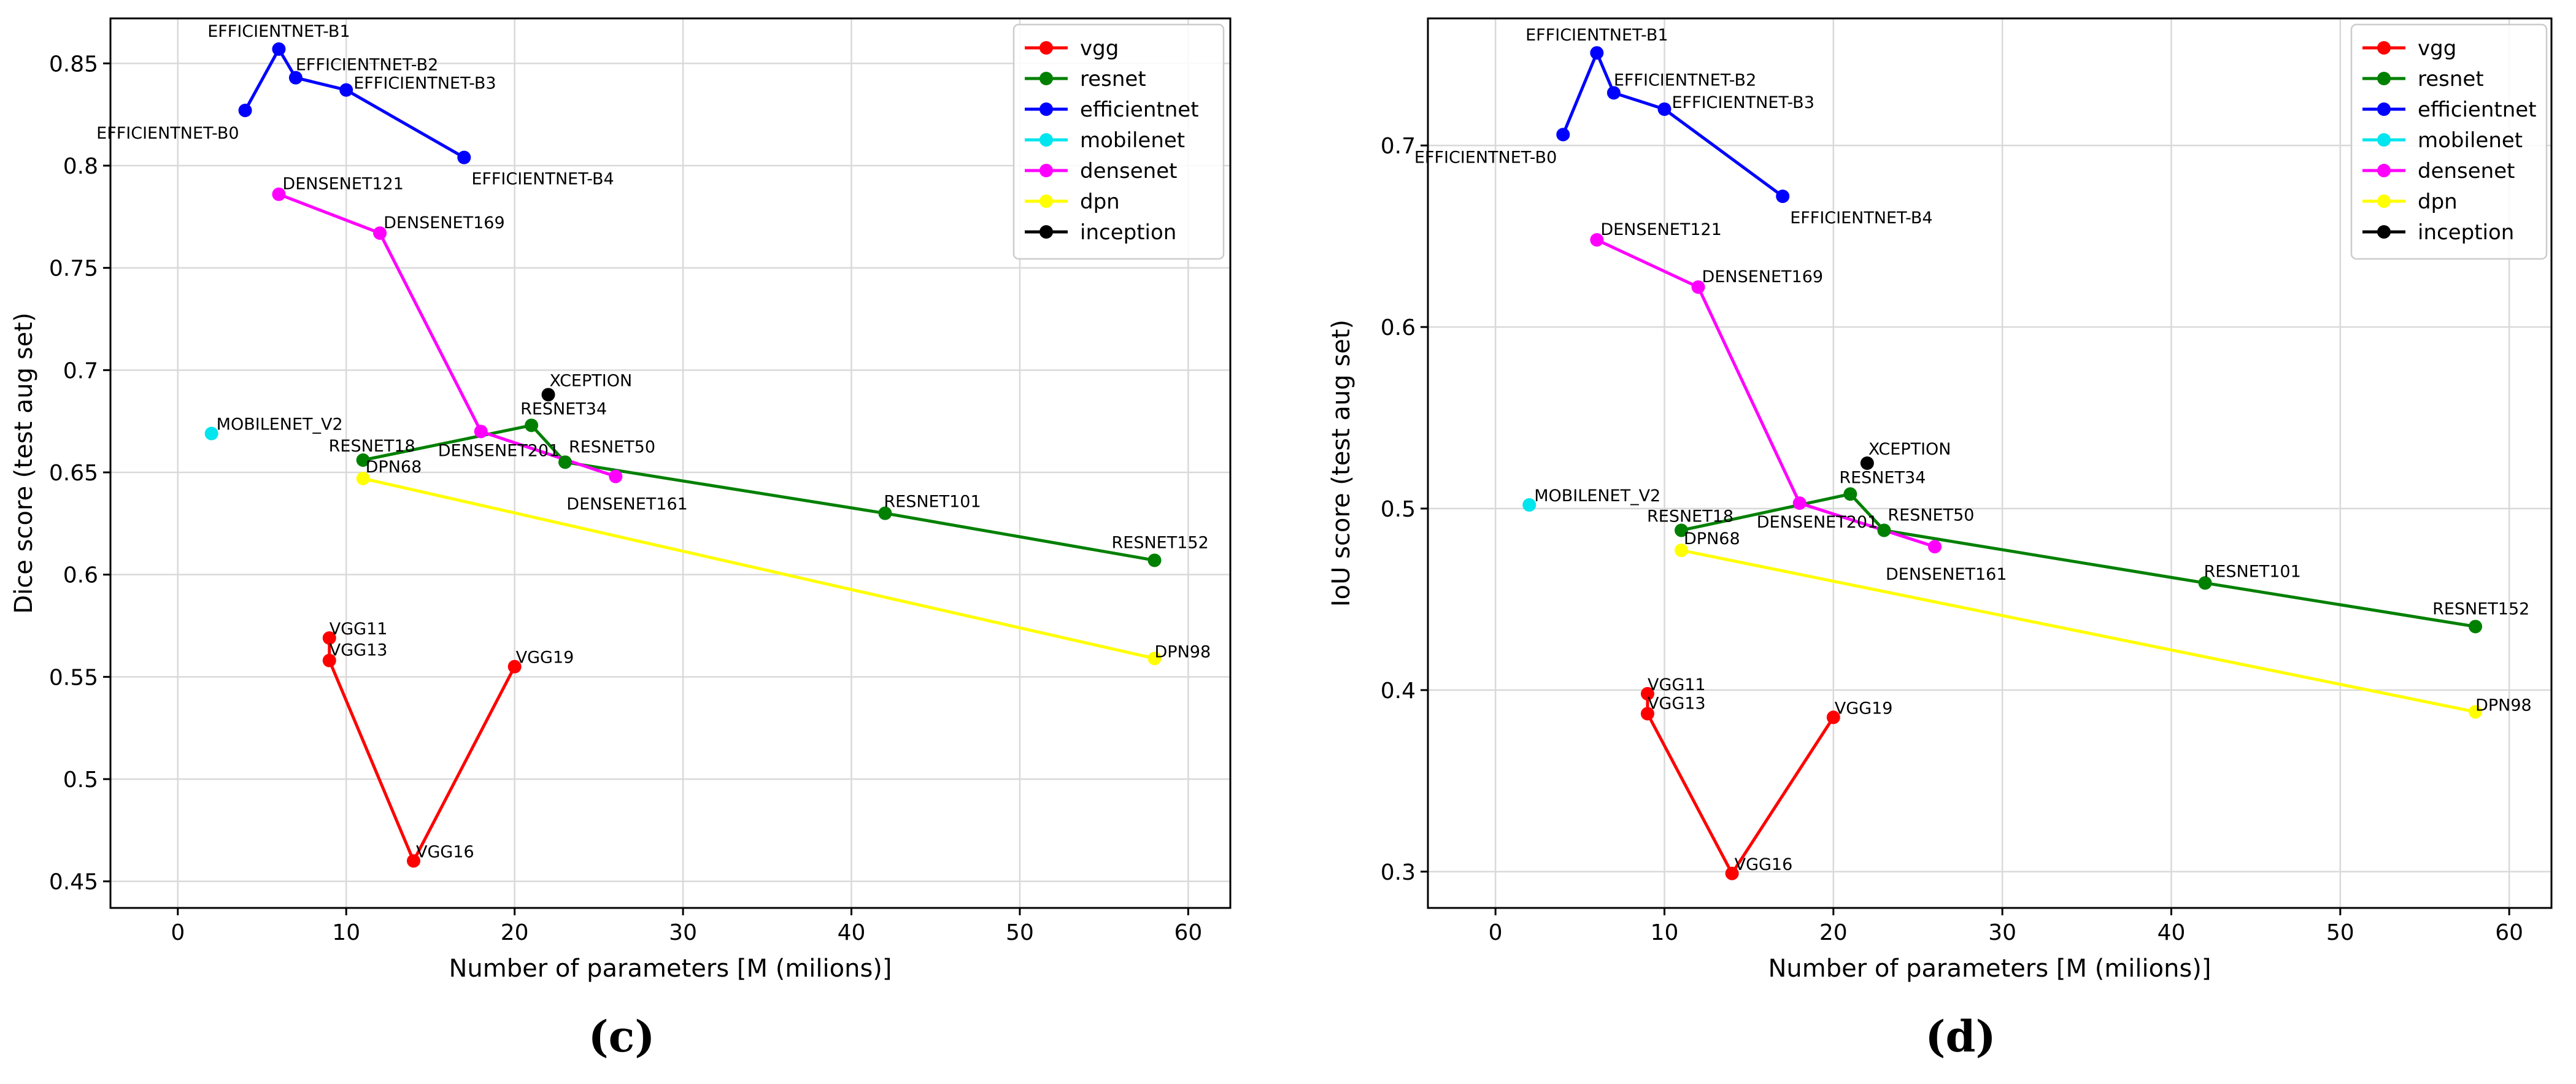  I want to click on panel-d-point-densenet121, so click(1597, 240).